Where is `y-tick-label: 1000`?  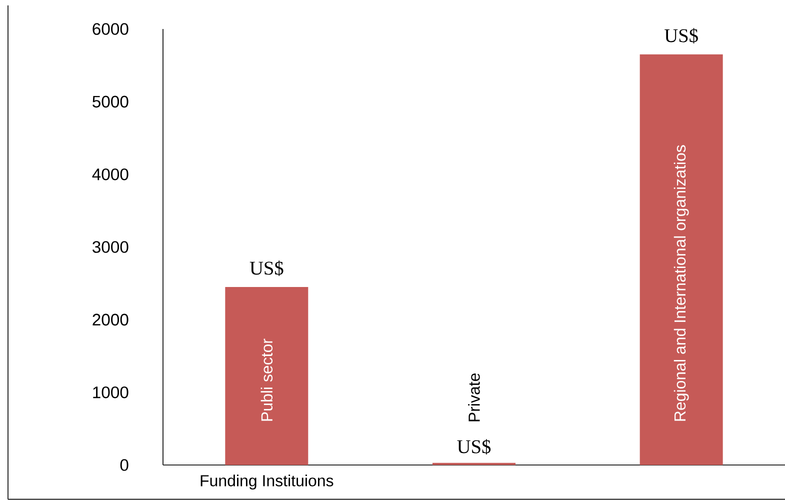 y-tick-label: 1000 is located at coordinates (110, 392).